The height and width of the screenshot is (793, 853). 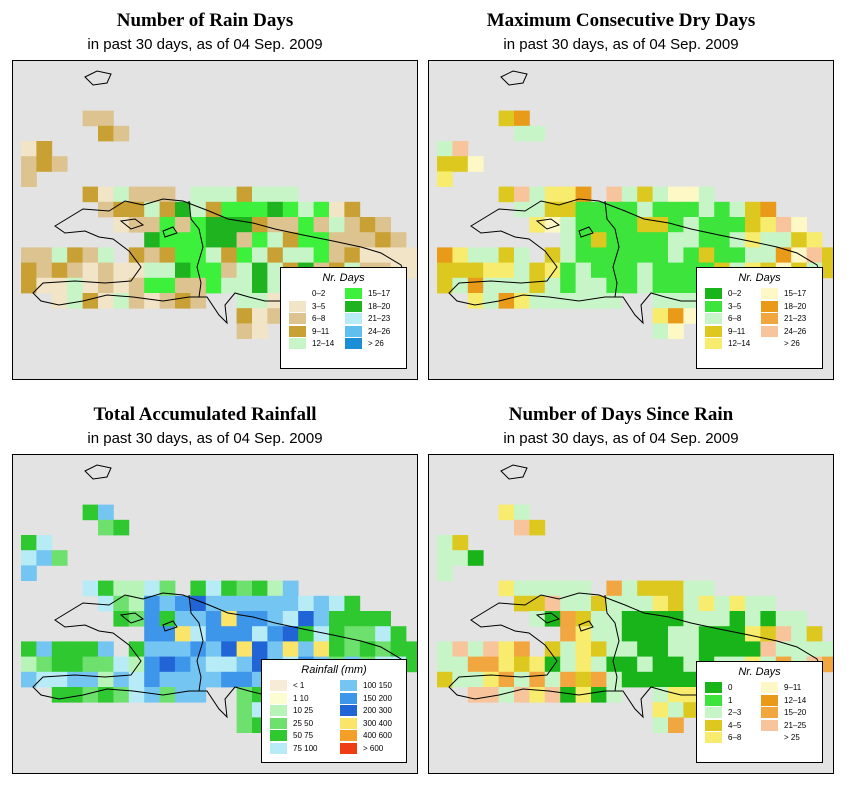 What do you see at coordinates (735, 712) in the screenshot?
I see `legend-label: 2–3` at bounding box center [735, 712].